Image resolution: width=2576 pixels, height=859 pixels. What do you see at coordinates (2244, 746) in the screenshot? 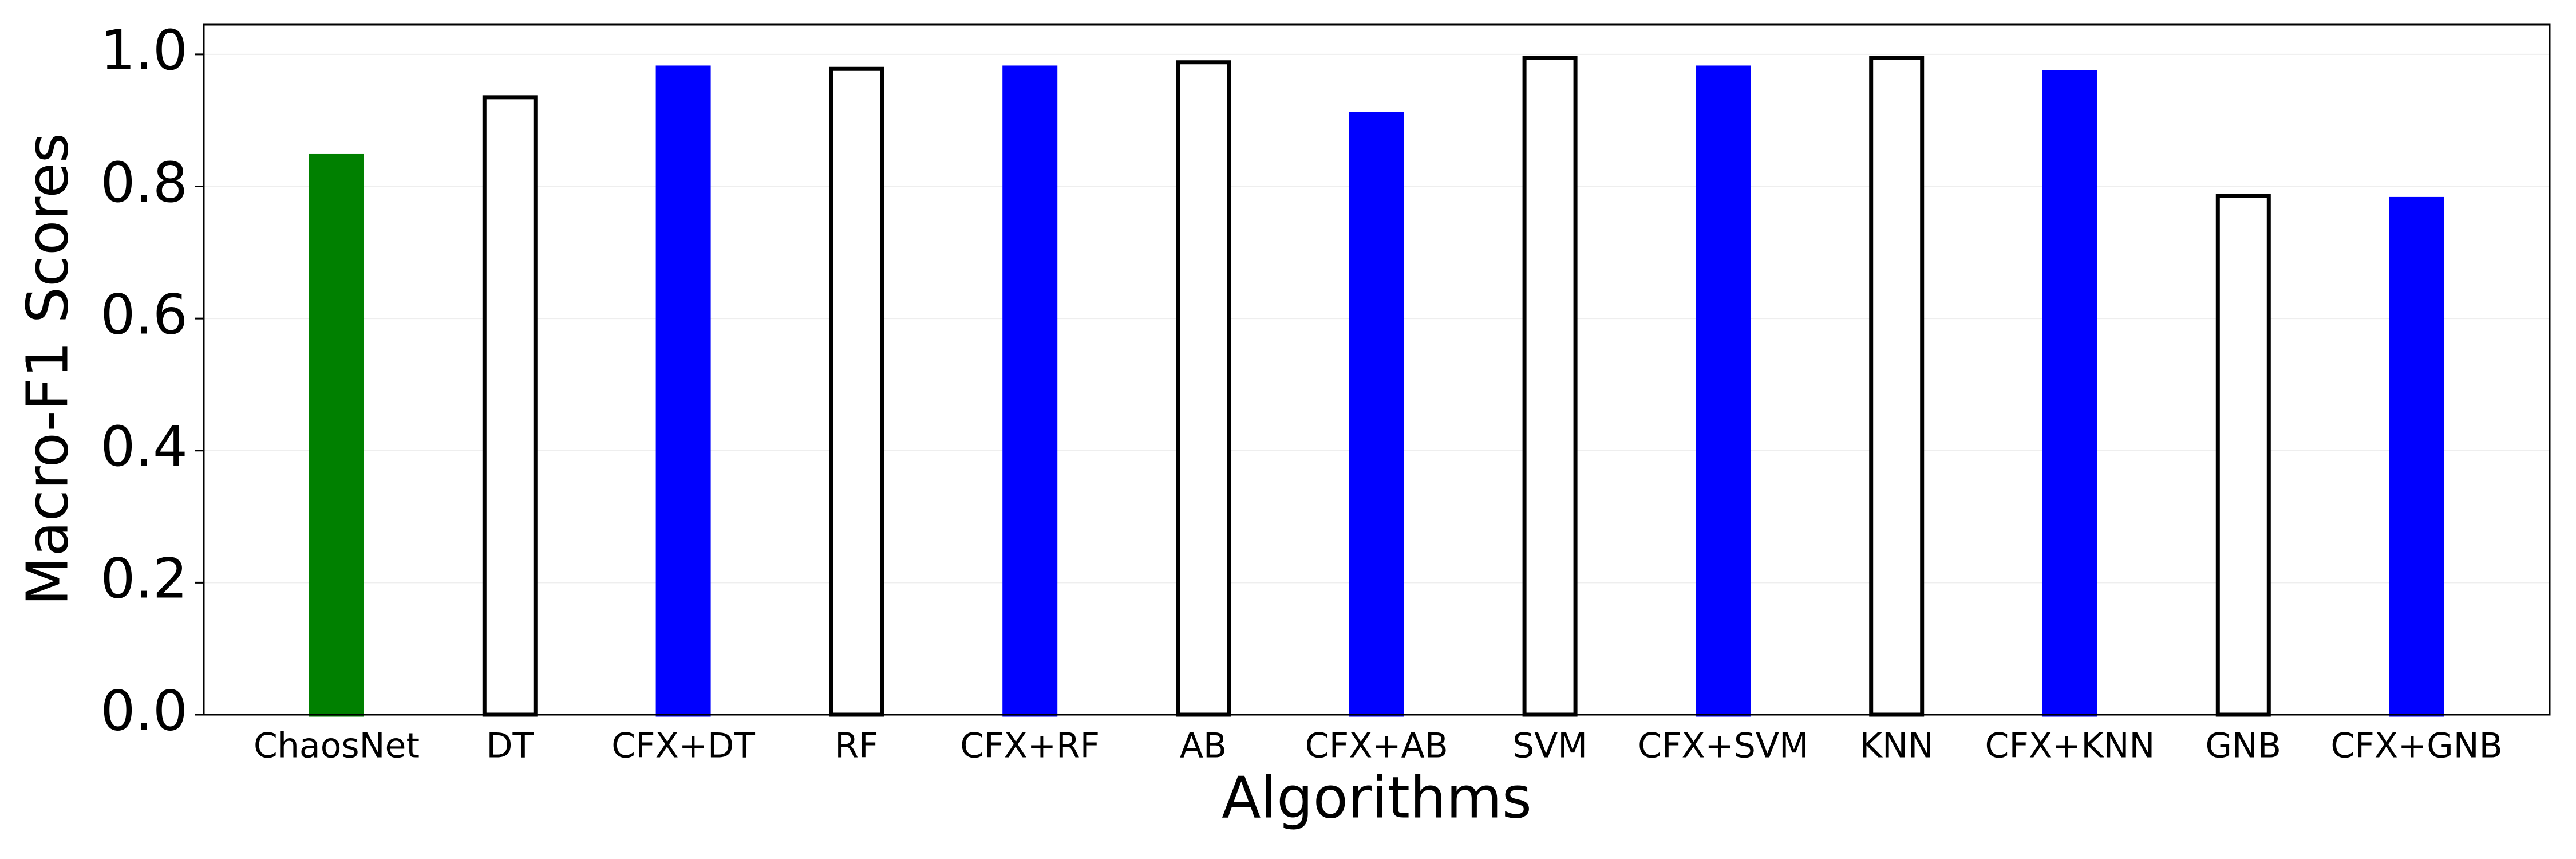
I see `x-tick-label: GNB` at bounding box center [2244, 746].